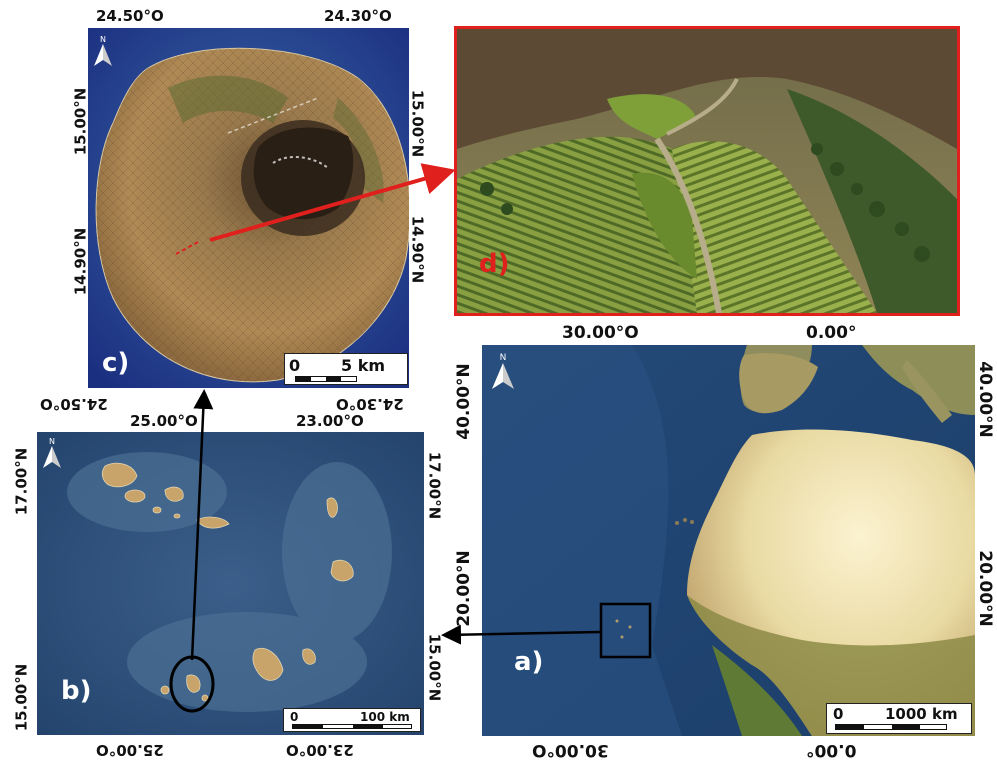 The image size is (997, 760). What do you see at coordinates (330, 421) in the screenshot?
I see `coord-b-top-2: 23.00°O` at bounding box center [330, 421].